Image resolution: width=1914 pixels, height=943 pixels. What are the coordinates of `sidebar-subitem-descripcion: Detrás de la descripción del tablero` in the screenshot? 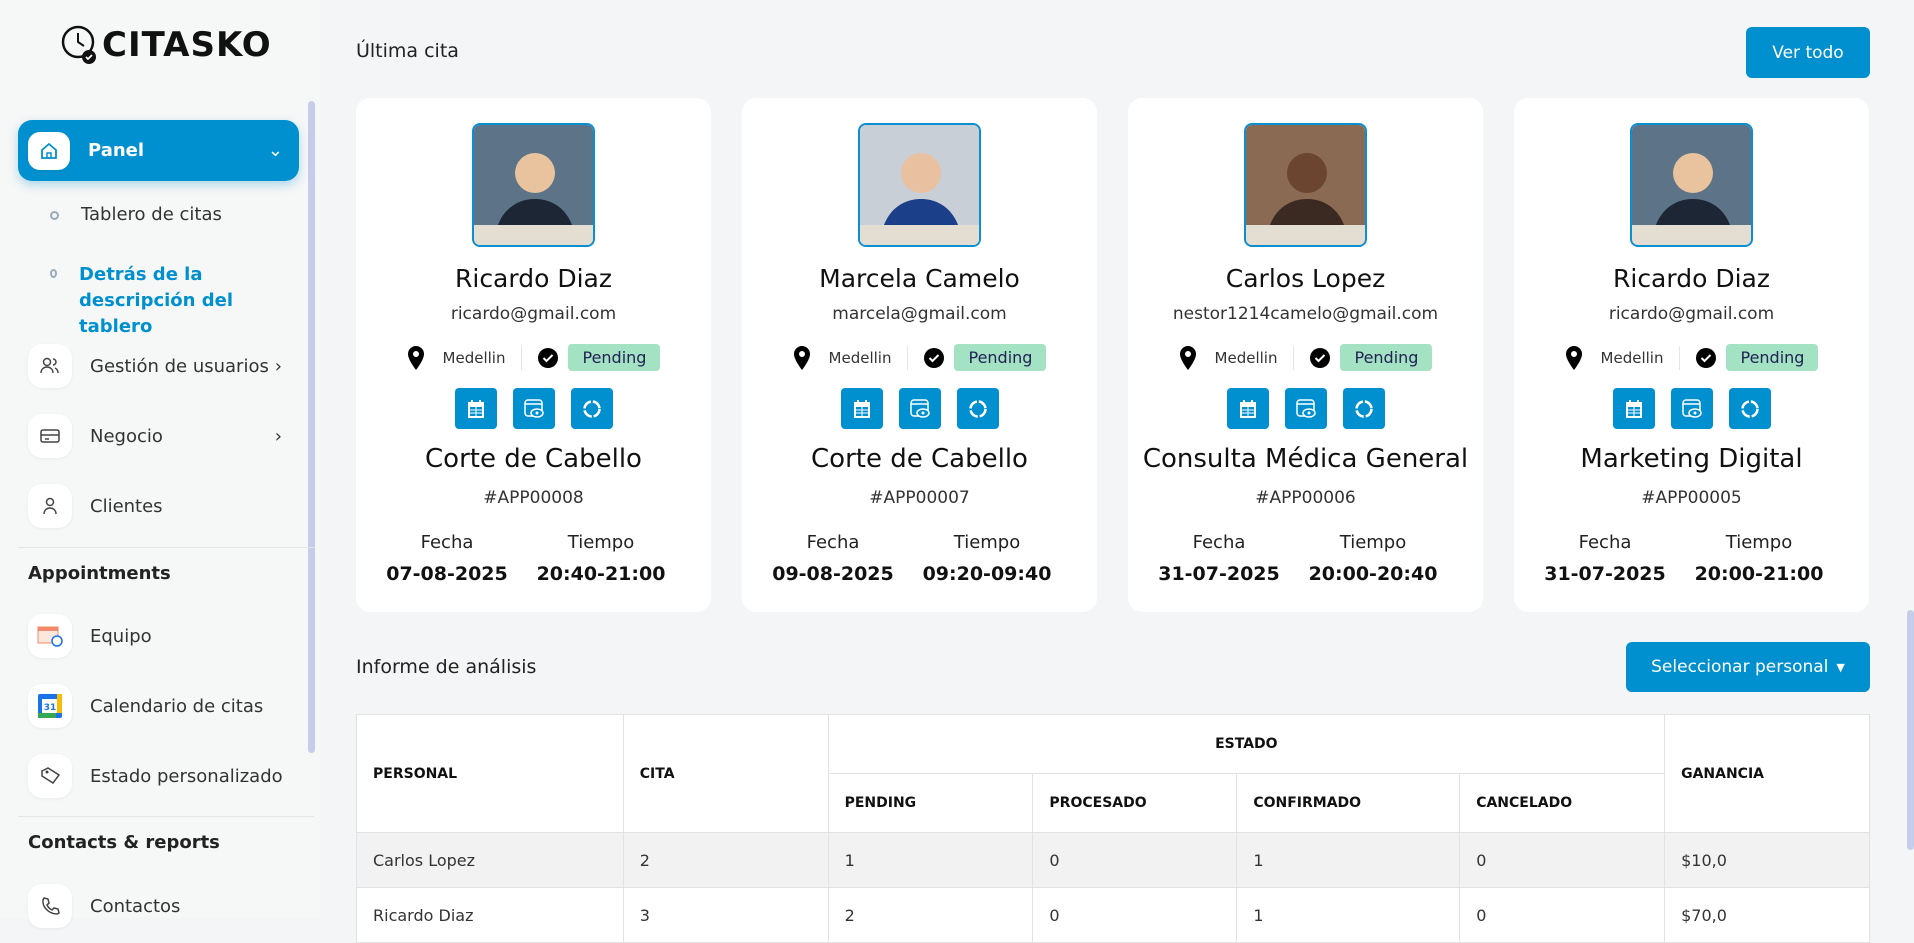 It's located at (175, 301).